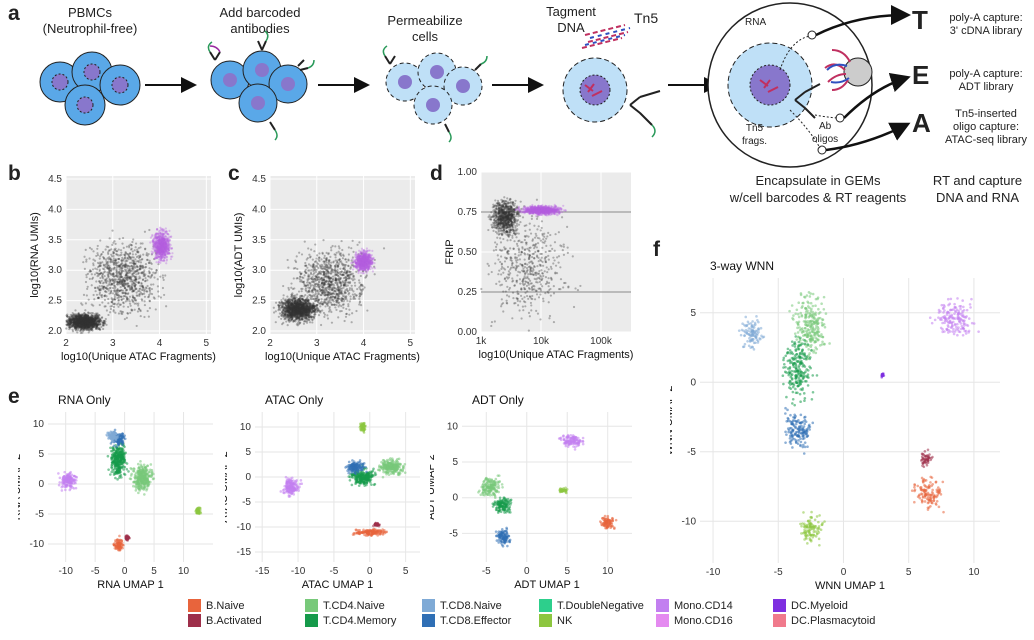 Image resolution: width=1034 pixels, height=640 pixels. I want to click on gem-rna-label: RNA, so click(756, 22).